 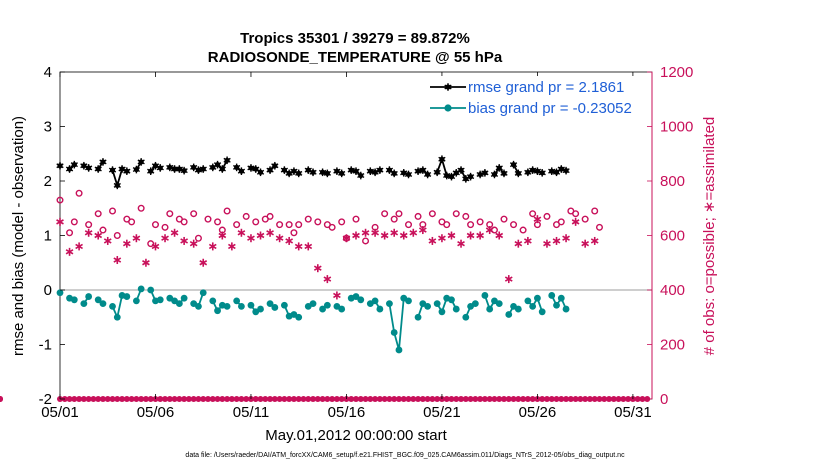 What do you see at coordinates (664, 399) in the screenshot?
I see `y2-tick-label: 0` at bounding box center [664, 399].